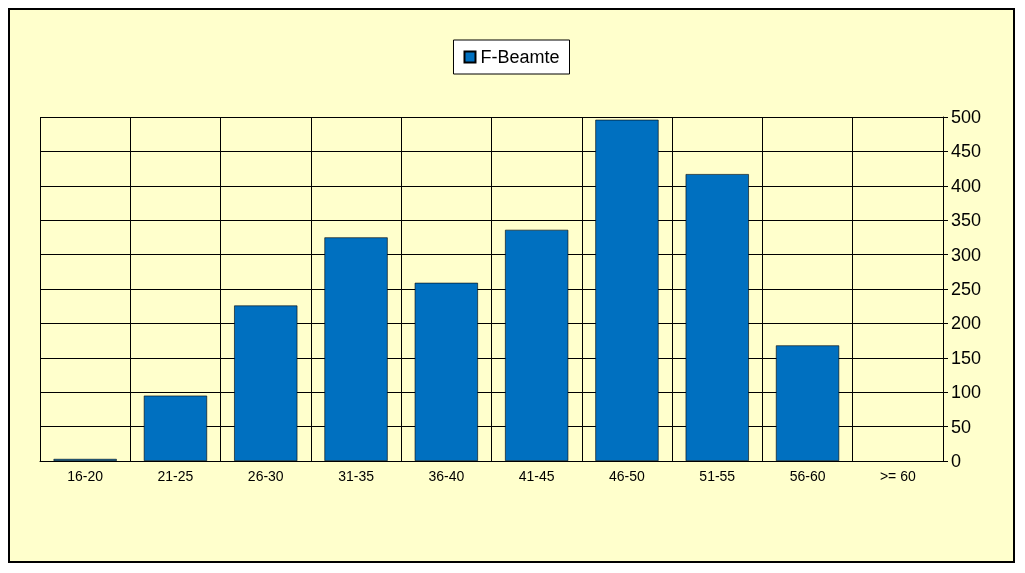 The image size is (1025, 573). What do you see at coordinates (356, 476) in the screenshot?
I see `x-tick-label: 31-35` at bounding box center [356, 476].